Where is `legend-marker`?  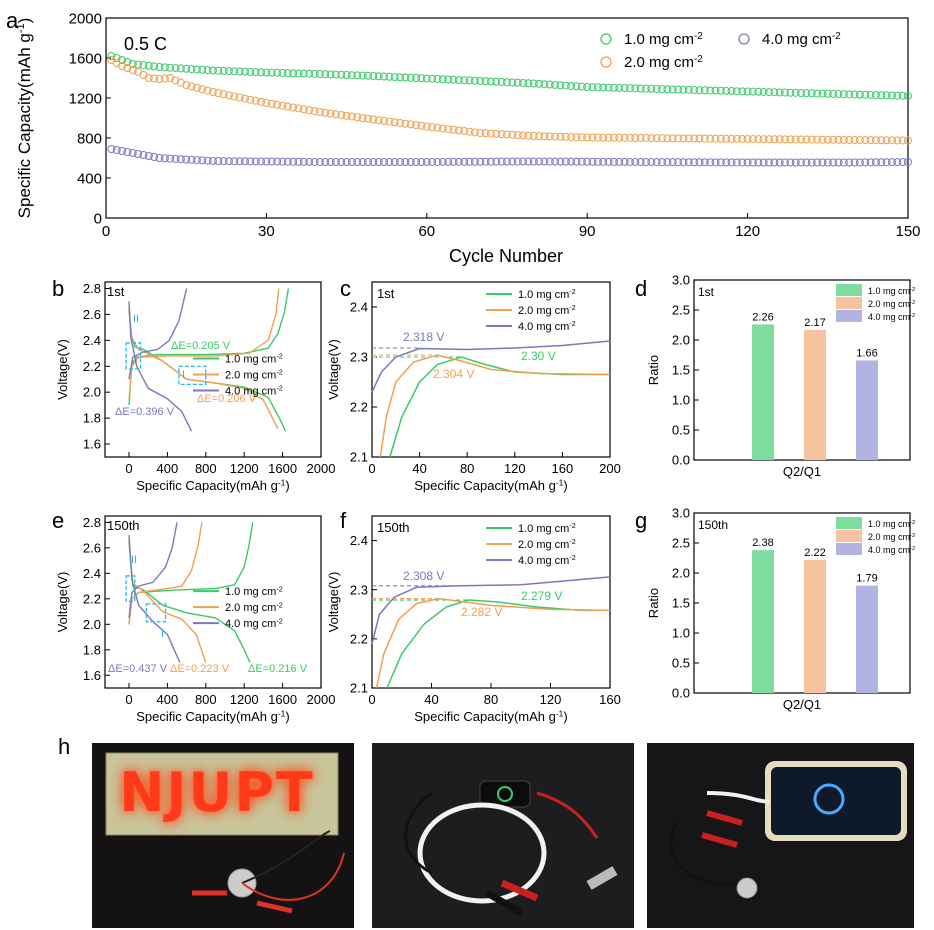 legend-marker is located at coordinates (606, 62).